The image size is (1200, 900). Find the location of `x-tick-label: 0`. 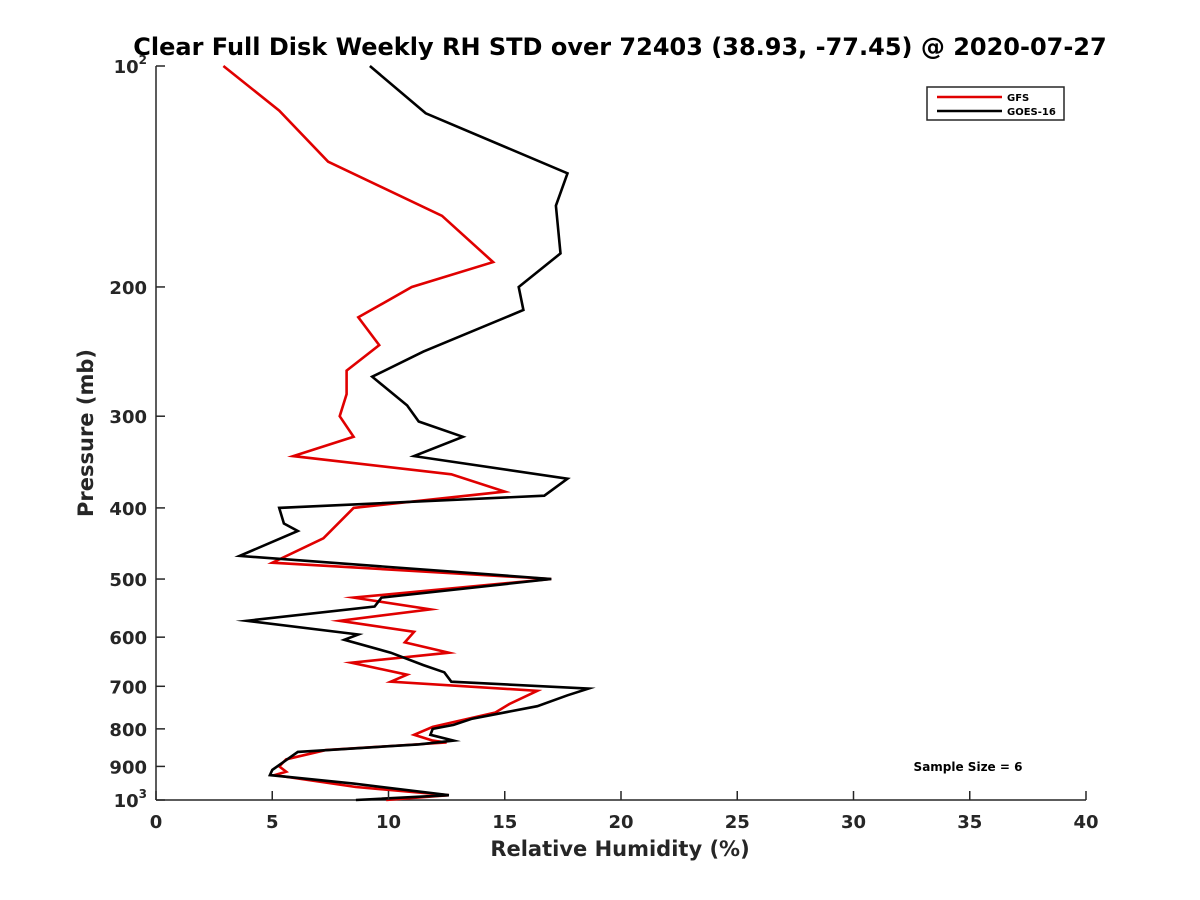

x-tick-label: 0 is located at coordinates (156, 822).